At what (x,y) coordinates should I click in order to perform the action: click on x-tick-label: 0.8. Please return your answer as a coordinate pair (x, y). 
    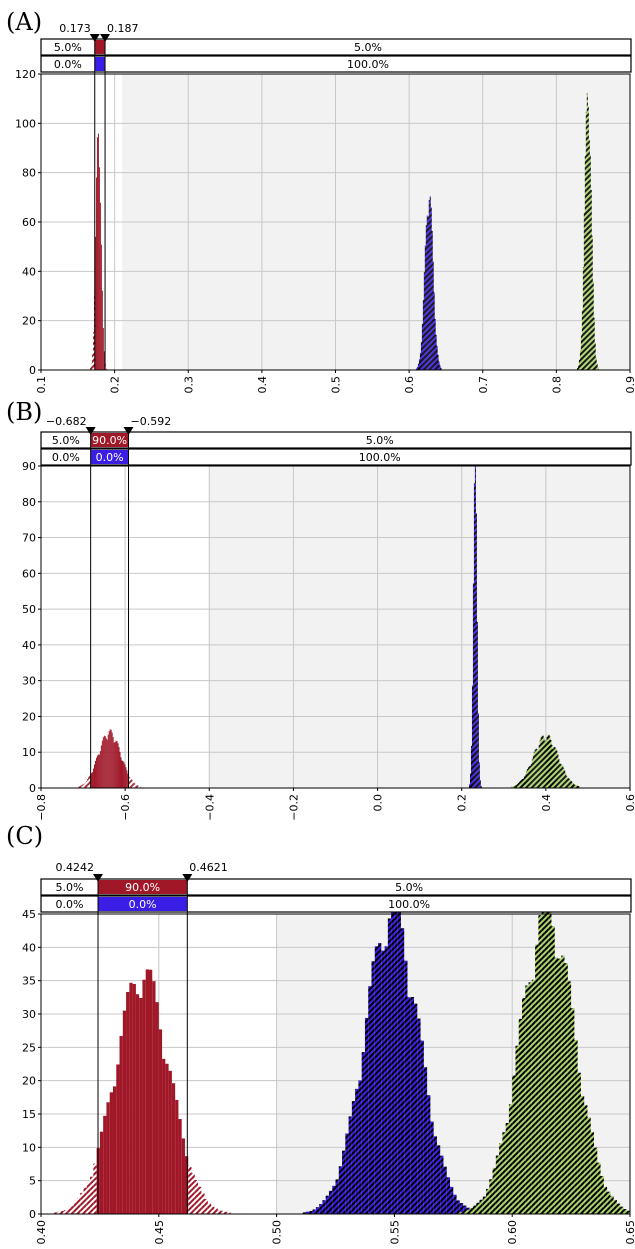
    Looking at the image, I should click on (556, 385).